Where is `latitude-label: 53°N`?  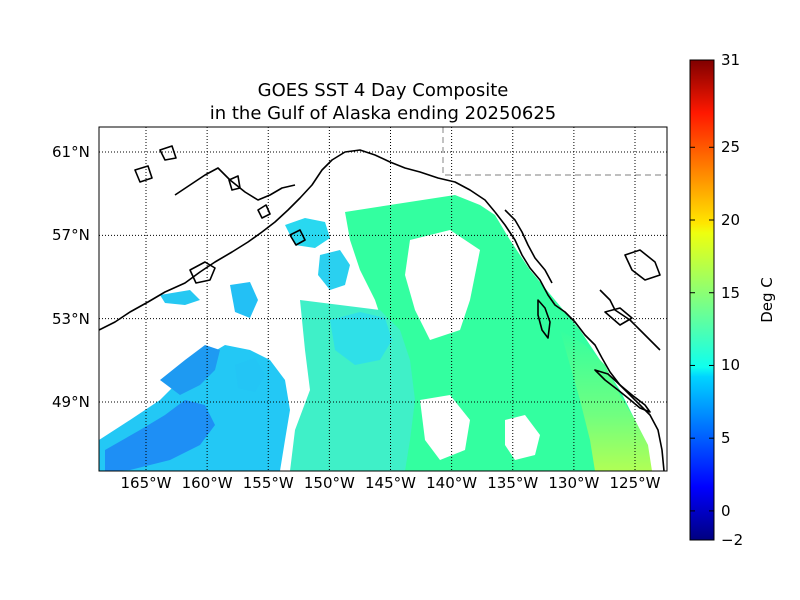
latitude-label: 53°N is located at coordinates (71, 318).